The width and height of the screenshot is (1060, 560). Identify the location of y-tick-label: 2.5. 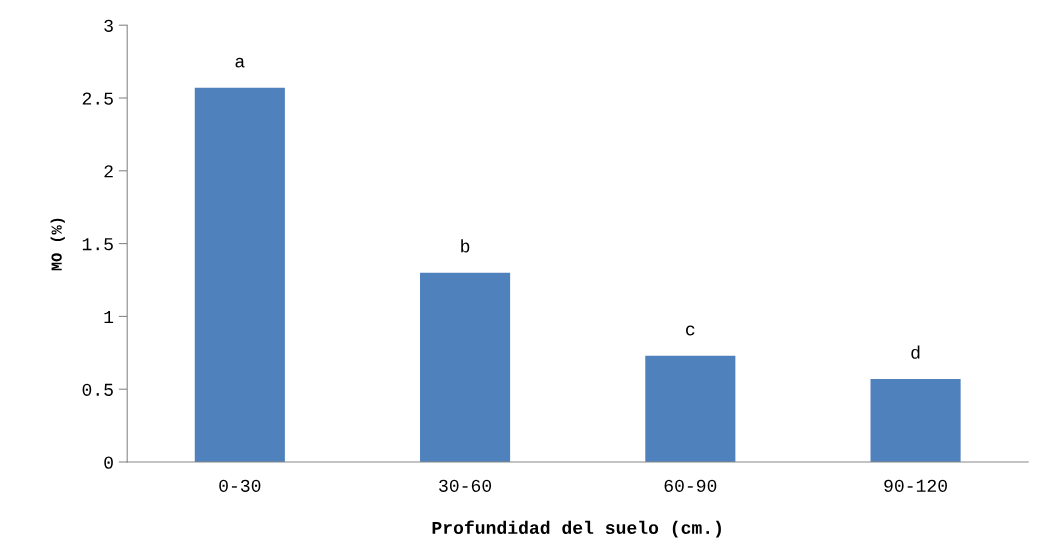
(97, 98).